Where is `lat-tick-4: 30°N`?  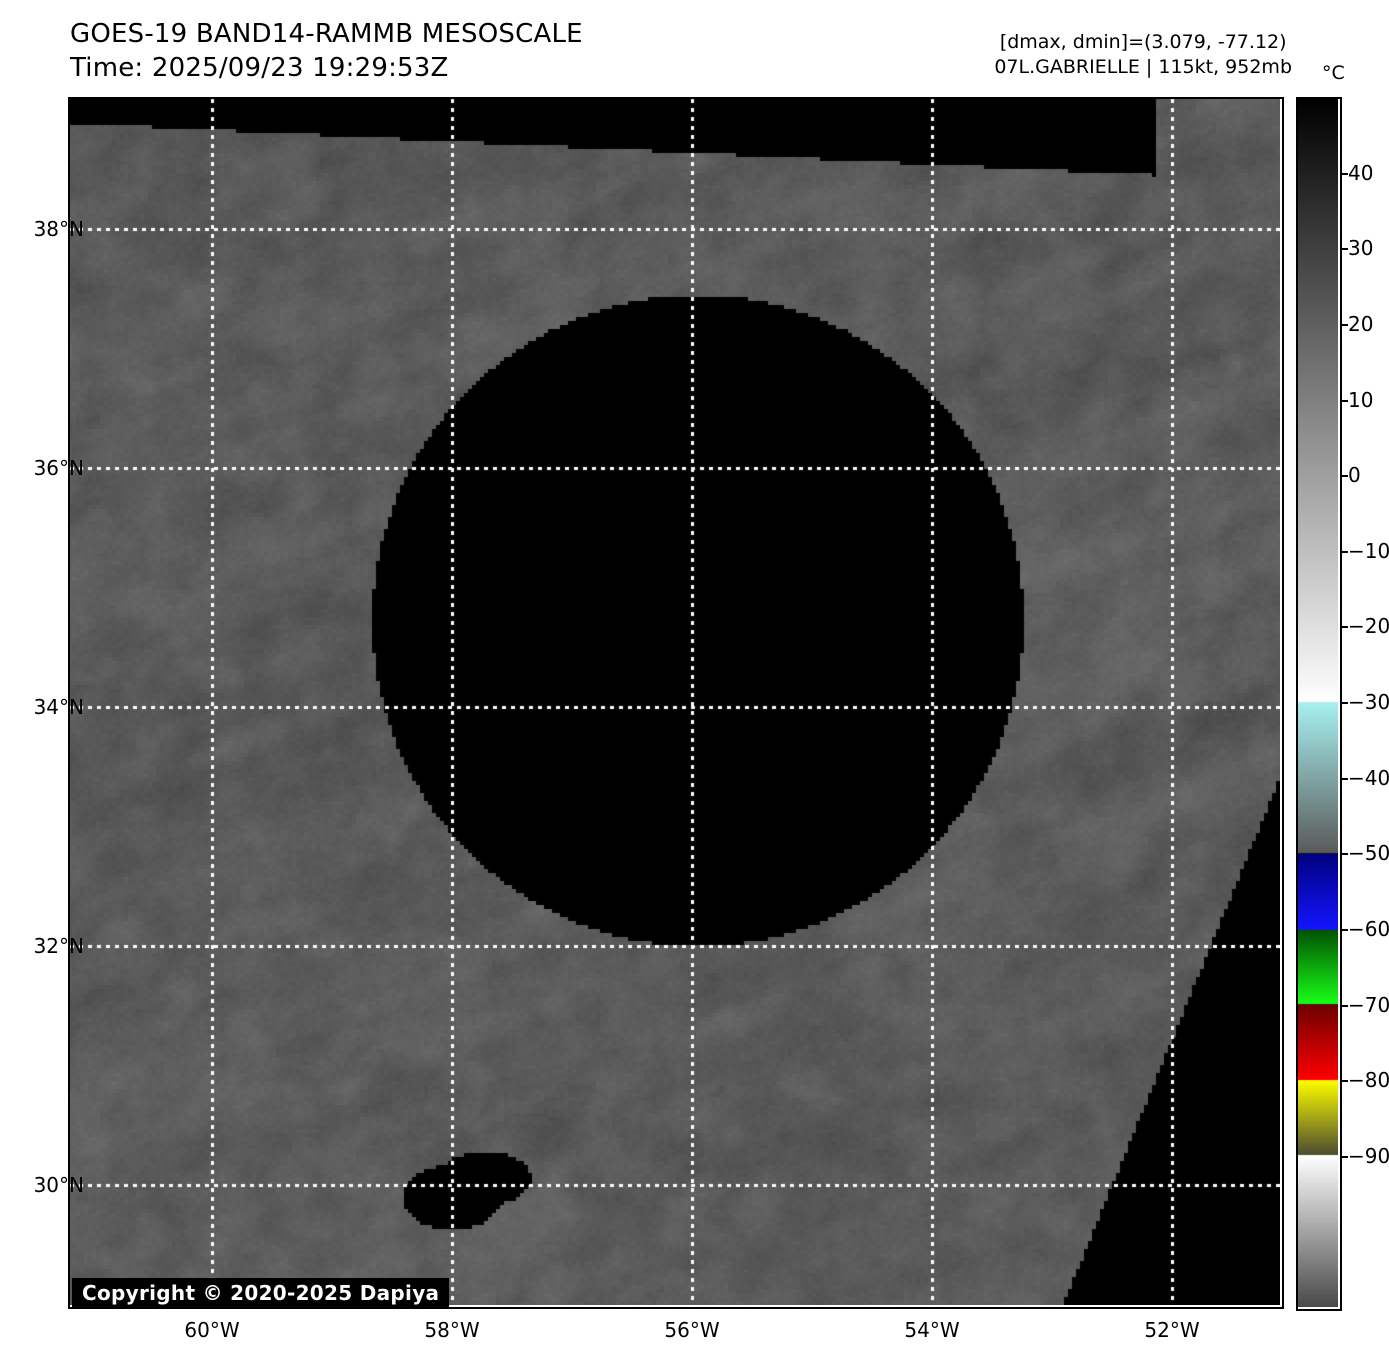 lat-tick-4: 30°N is located at coordinates (58, 1185).